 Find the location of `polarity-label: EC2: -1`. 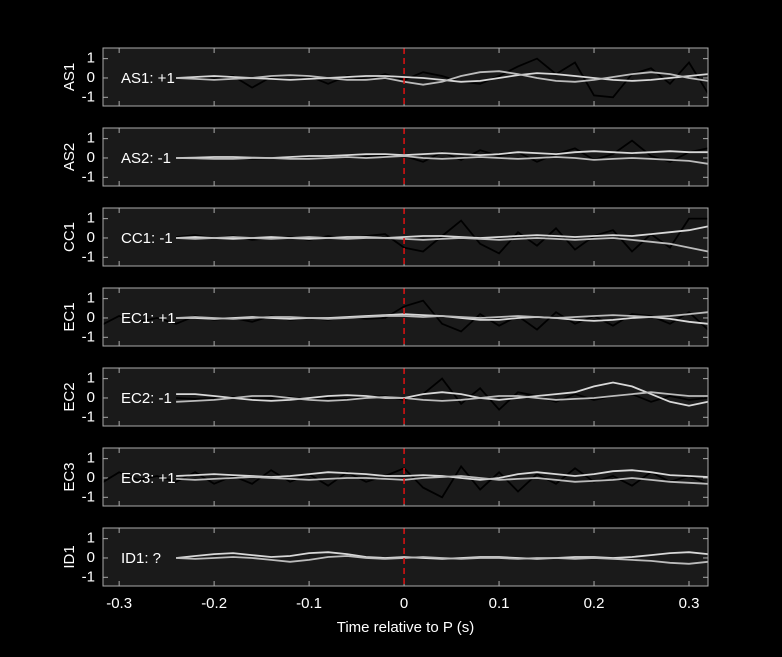

polarity-label: EC2: -1 is located at coordinates (146, 398).